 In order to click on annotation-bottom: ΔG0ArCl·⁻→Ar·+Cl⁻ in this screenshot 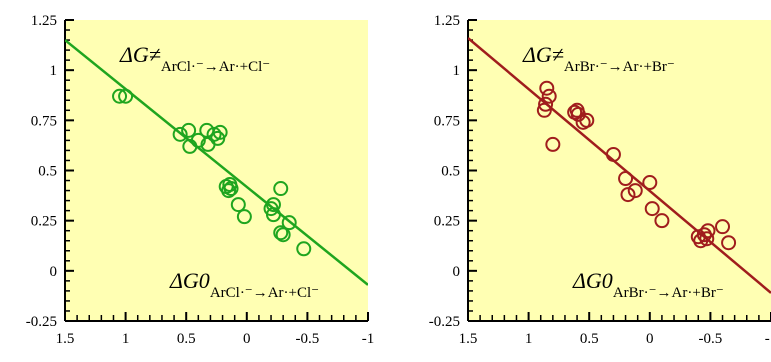, I will do `click(244, 284)`.